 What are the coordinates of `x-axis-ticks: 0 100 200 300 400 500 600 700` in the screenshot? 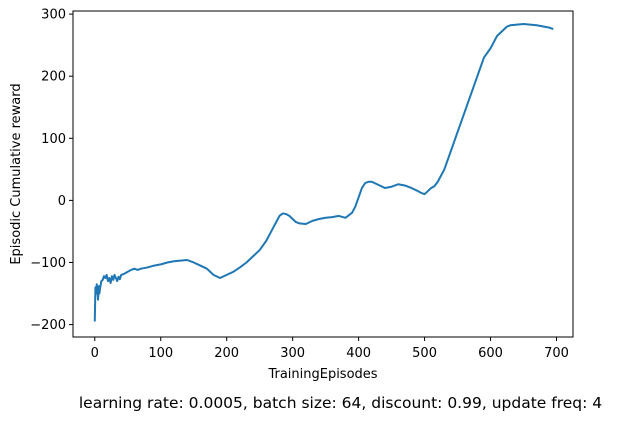 It's located at (330, 349).